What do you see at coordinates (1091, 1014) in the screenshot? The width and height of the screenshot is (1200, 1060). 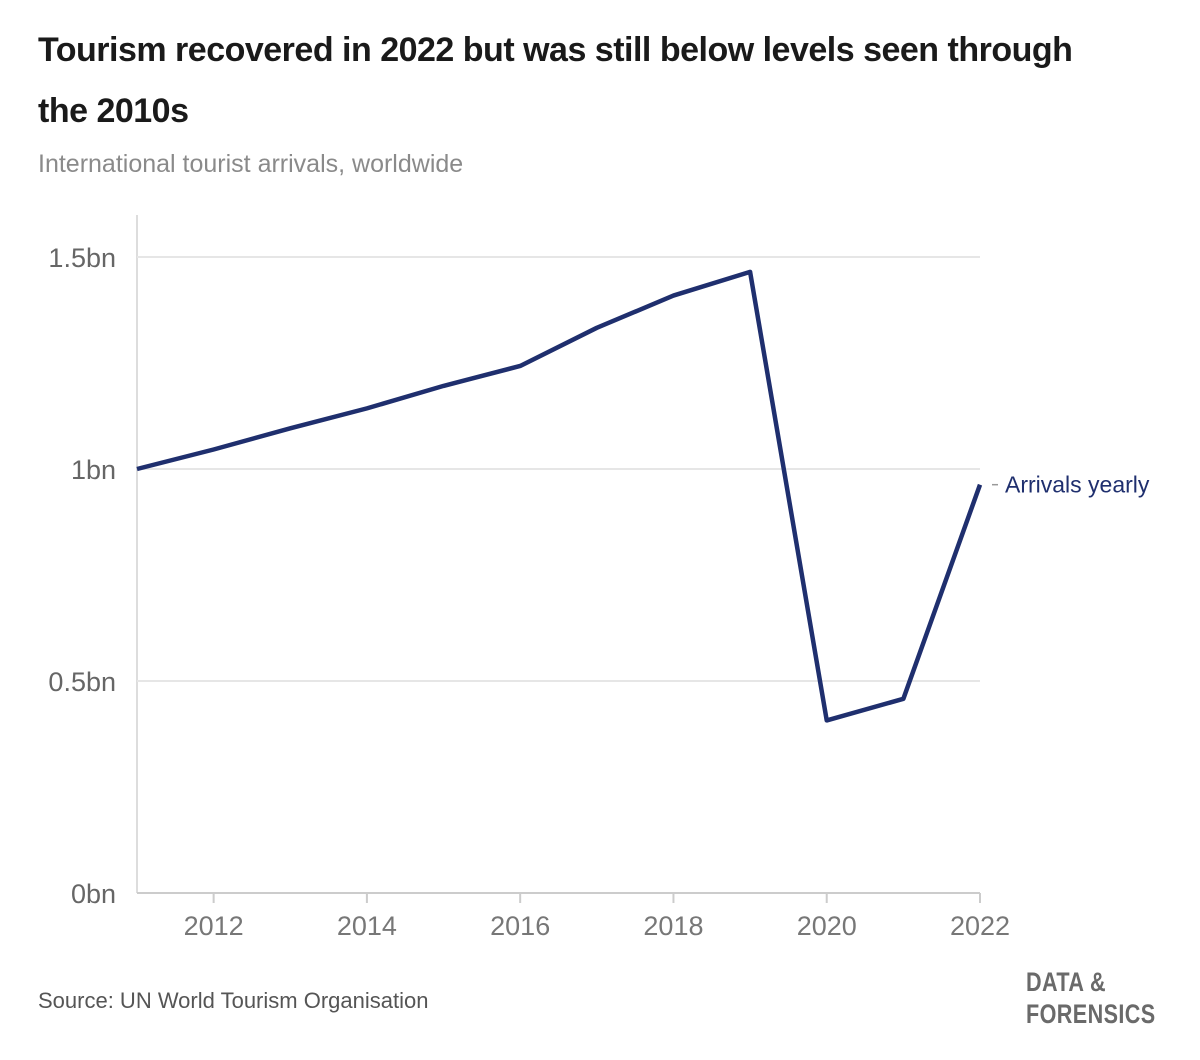 I see `logo-line-2: FORENSICS` at bounding box center [1091, 1014].